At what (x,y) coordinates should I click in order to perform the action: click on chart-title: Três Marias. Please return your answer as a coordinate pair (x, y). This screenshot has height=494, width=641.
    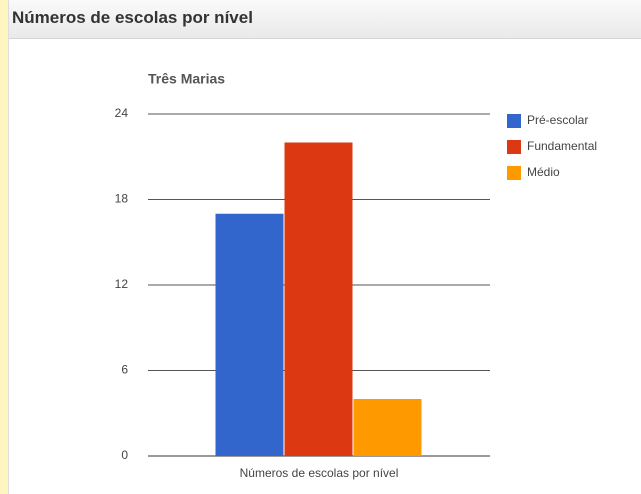
    Looking at the image, I should click on (186, 79).